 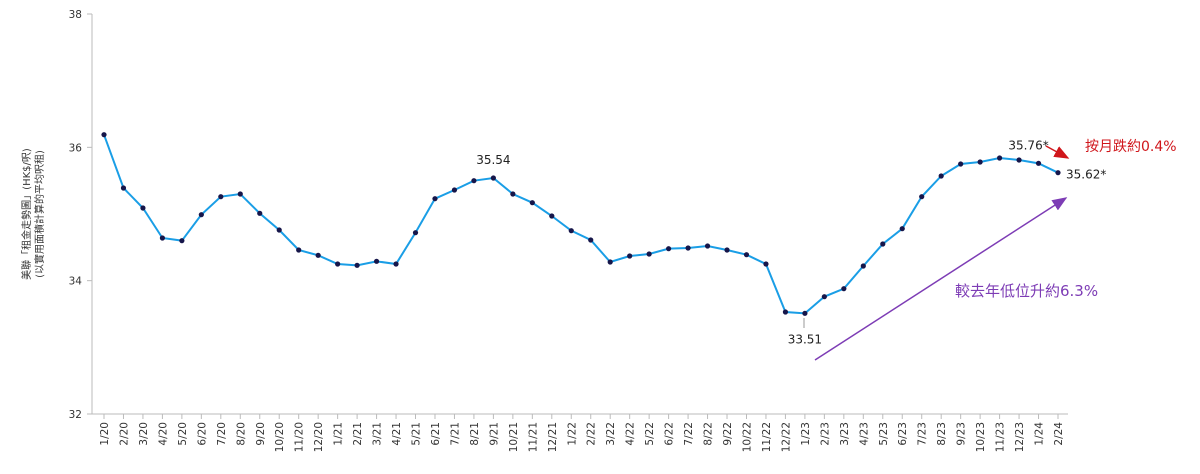 I want to click on x-tick-label: 1/24, so click(x=1040, y=434).